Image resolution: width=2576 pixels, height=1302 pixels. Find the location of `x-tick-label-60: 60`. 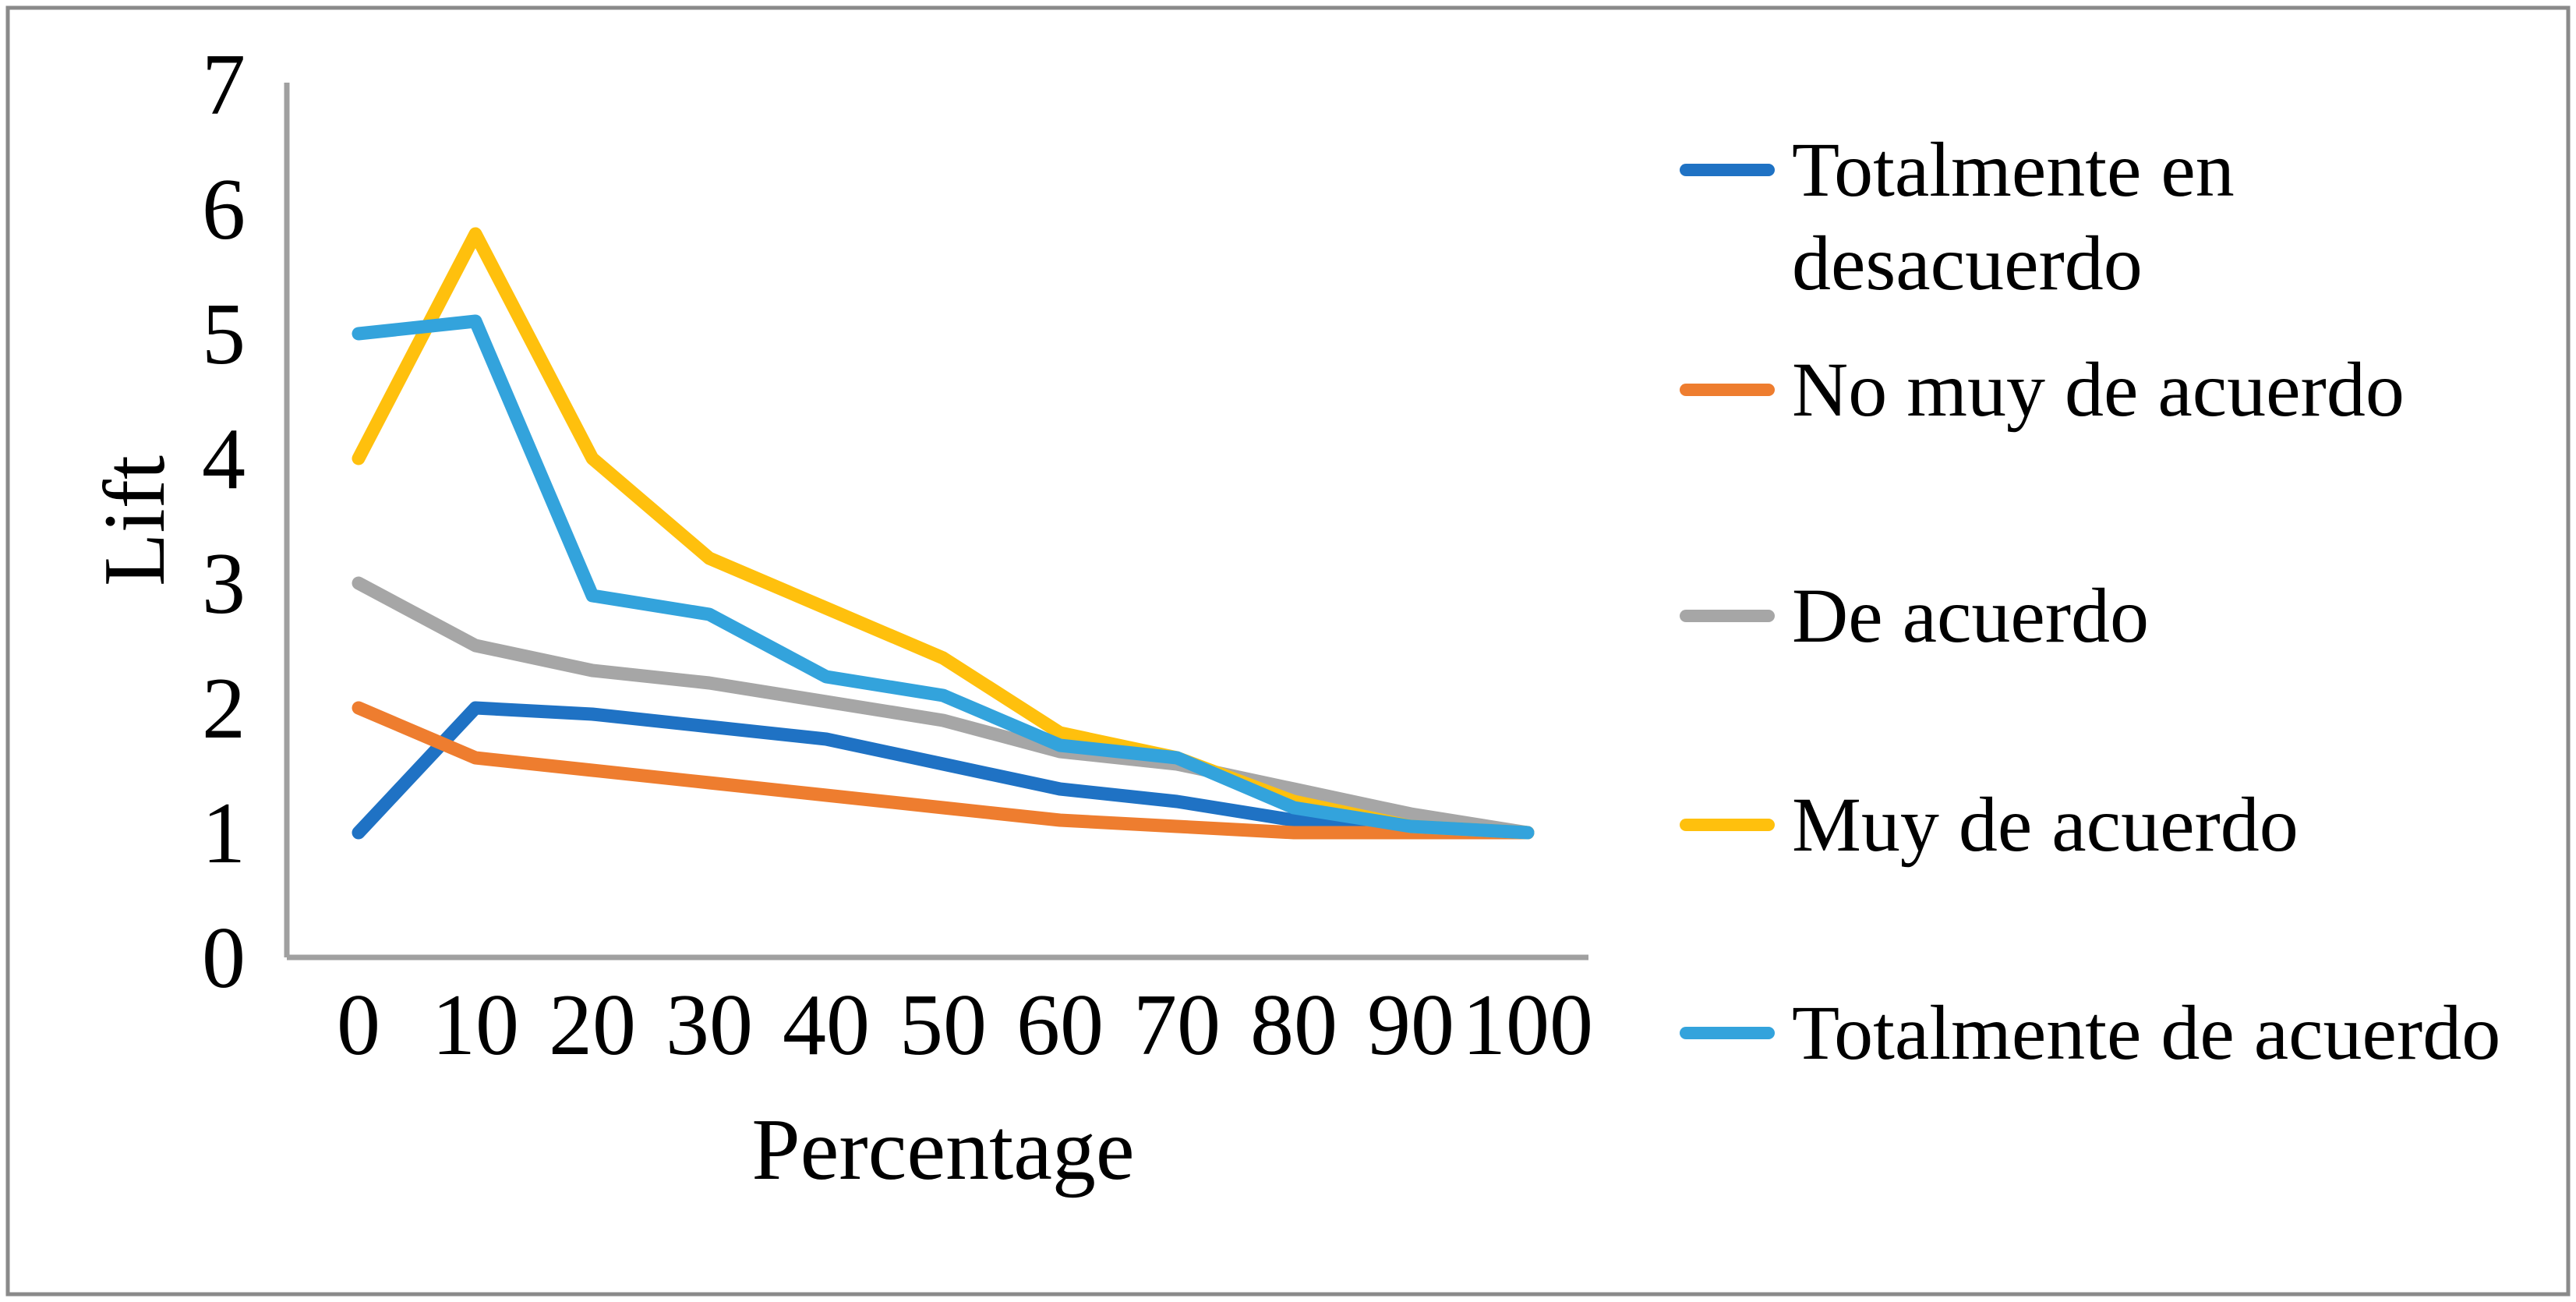

x-tick-label-60: 60 is located at coordinates (1060, 1025).